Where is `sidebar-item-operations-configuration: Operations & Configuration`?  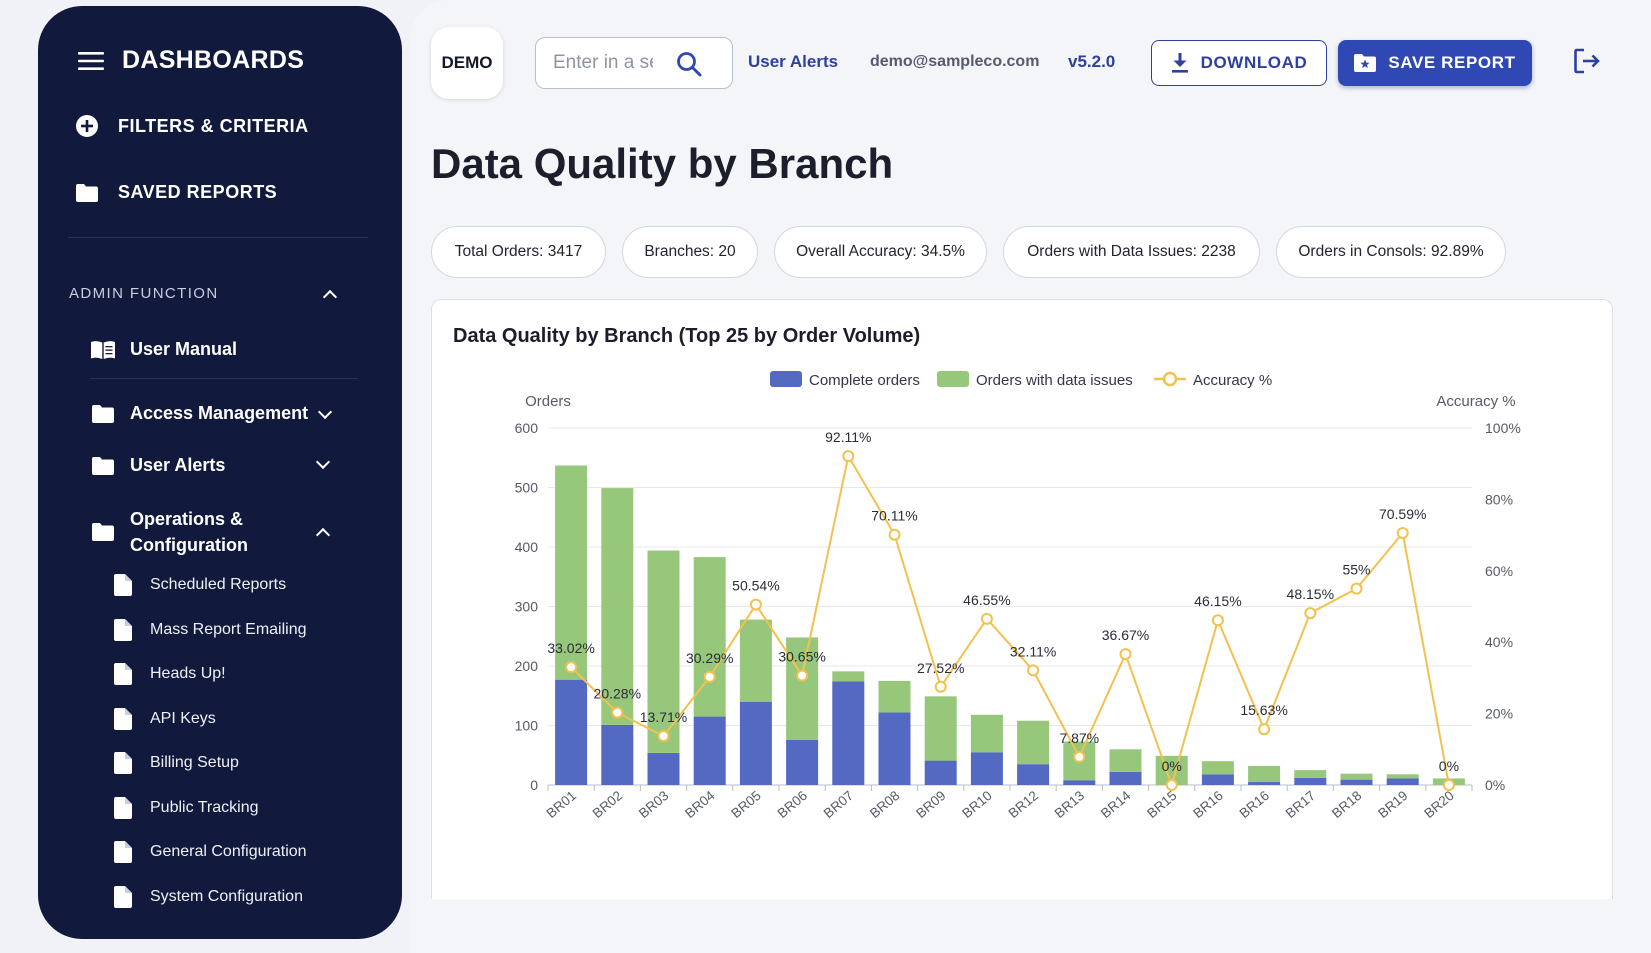 sidebar-item-operations-configuration: Operations & Configuration is located at coordinates (213, 532).